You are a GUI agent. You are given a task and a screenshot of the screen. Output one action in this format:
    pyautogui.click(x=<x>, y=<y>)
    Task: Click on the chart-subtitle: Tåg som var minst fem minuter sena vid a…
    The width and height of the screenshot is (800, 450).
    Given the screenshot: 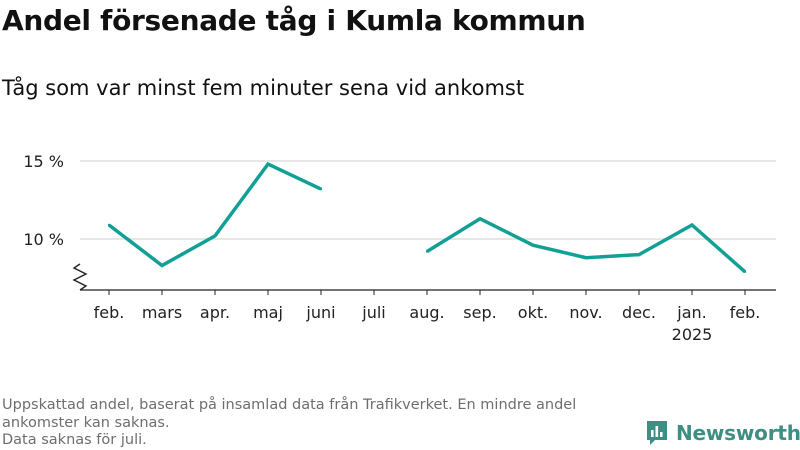 What is the action you would take?
    pyautogui.click(x=263, y=88)
    